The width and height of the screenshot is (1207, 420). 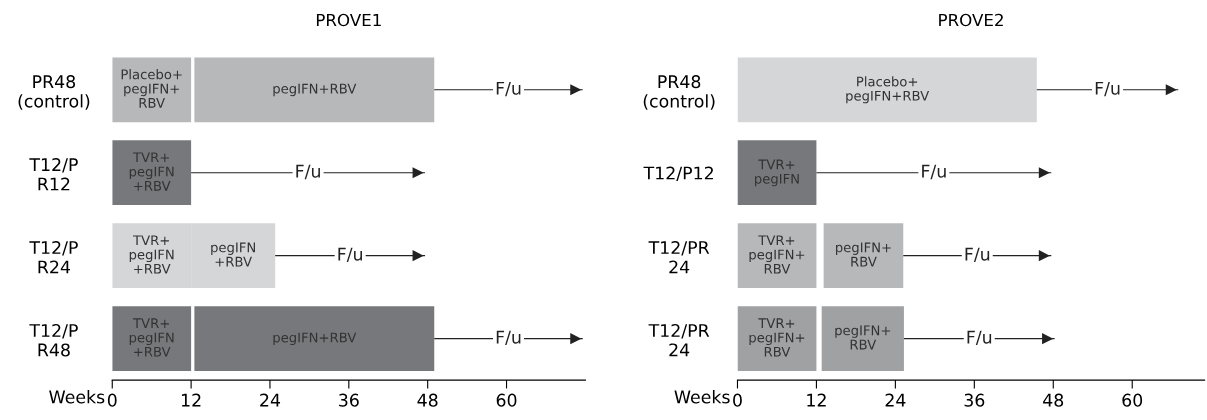 I want to click on y-tick-label: T12/P R12, so click(x=53, y=174).